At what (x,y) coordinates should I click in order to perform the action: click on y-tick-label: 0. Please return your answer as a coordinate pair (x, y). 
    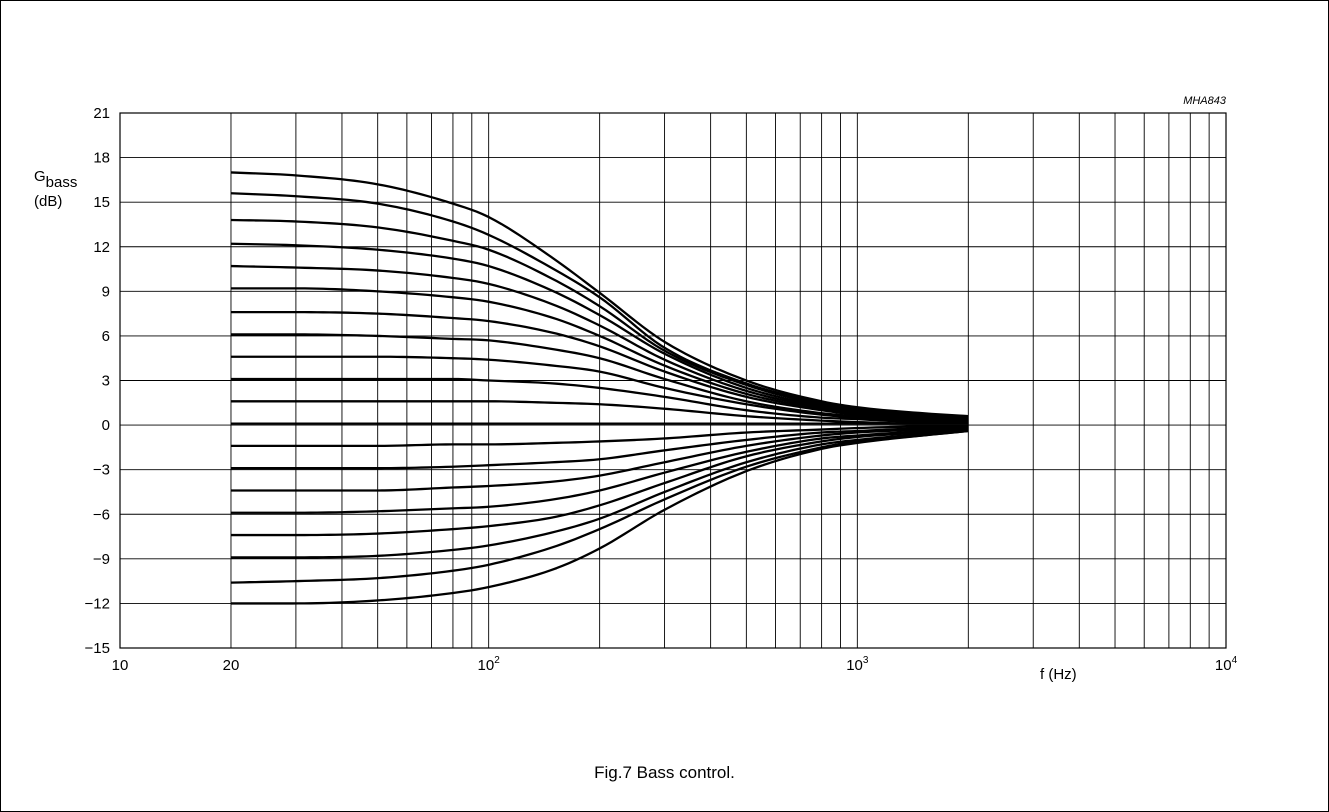
    Looking at the image, I should click on (106, 425).